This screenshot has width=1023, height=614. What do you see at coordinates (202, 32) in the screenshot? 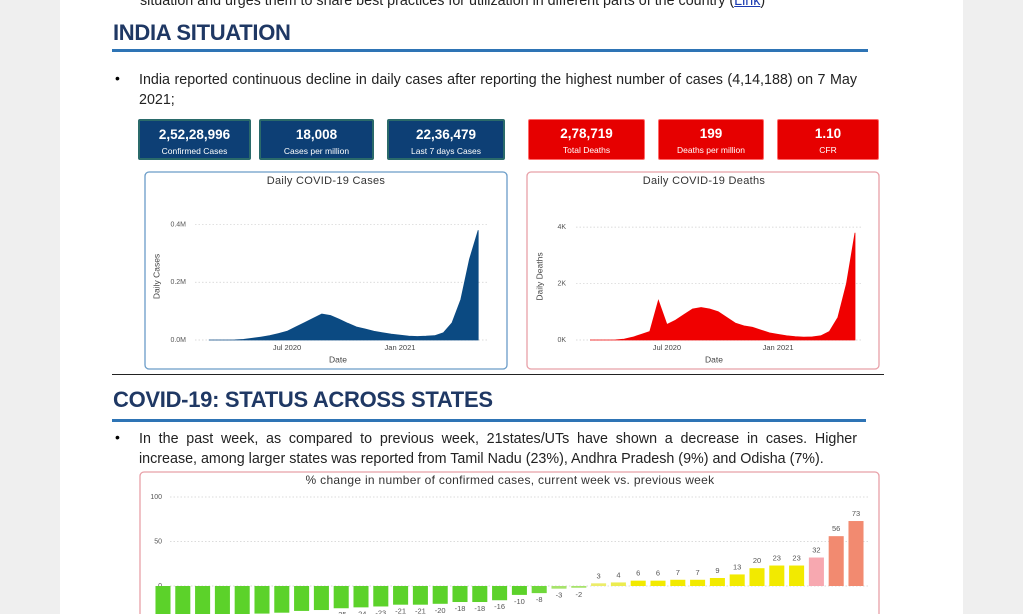
I see `section-heading: INDIA SITUATION` at bounding box center [202, 32].